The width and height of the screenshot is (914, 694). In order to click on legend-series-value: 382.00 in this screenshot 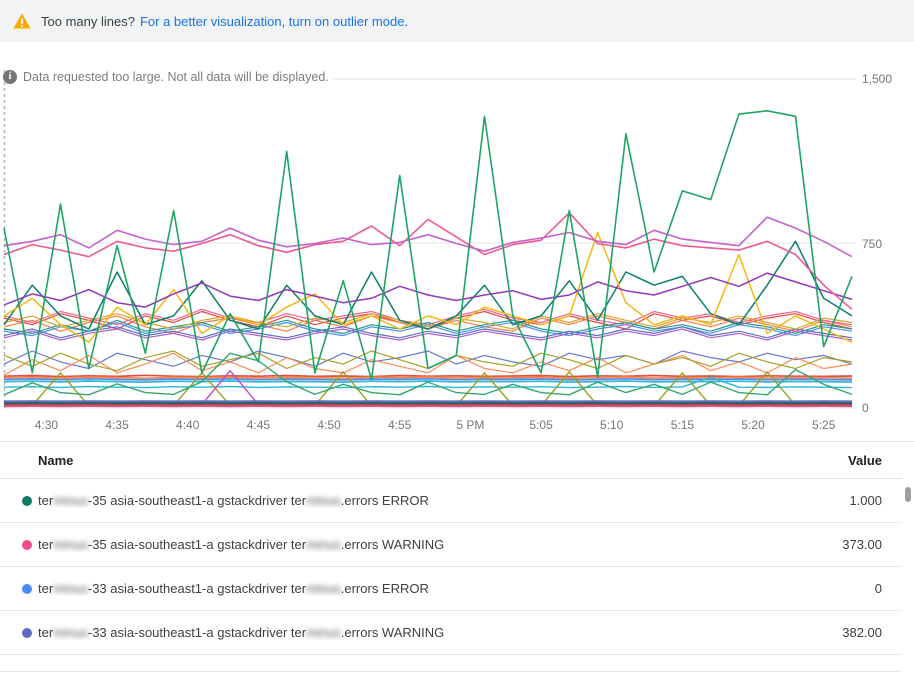, I will do `click(862, 632)`.